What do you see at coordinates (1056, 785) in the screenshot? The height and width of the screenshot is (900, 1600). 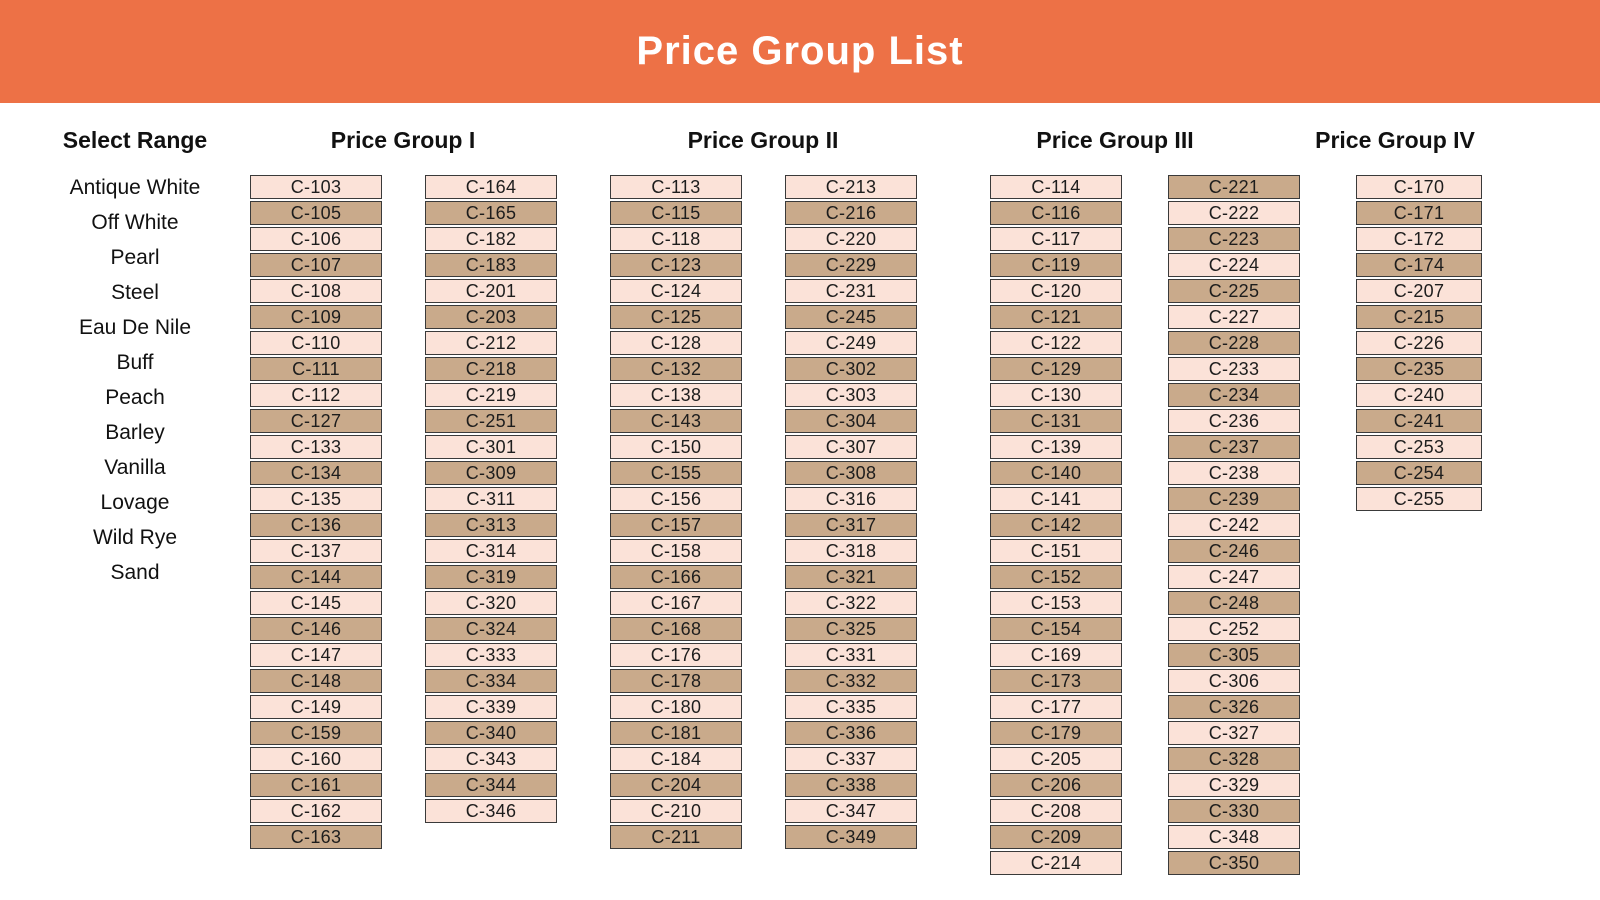 I see `code-cell: C-206` at bounding box center [1056, 785].